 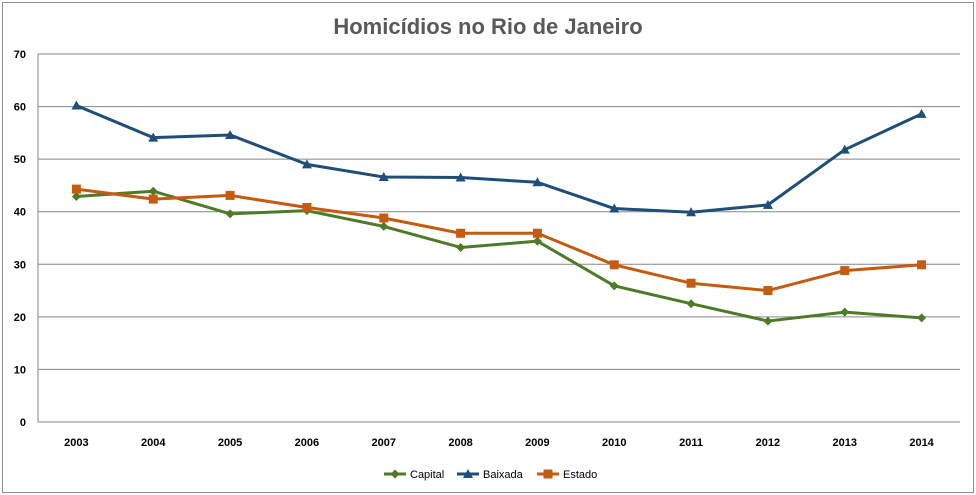 I want to click on y-axis-ticks: 0 10 20 30 40 50 60 70, so click(x=20, y=239).